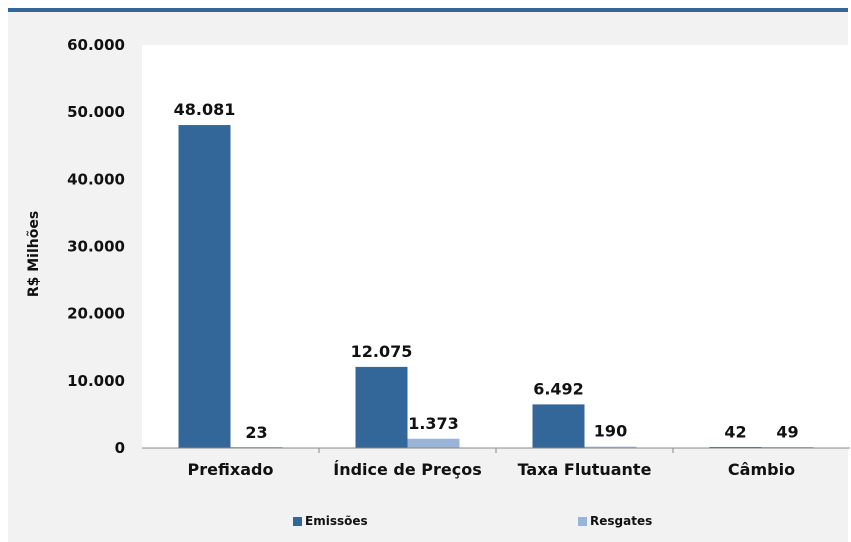  I want to click on y-tick-label: 60.000, so click(96, 45).